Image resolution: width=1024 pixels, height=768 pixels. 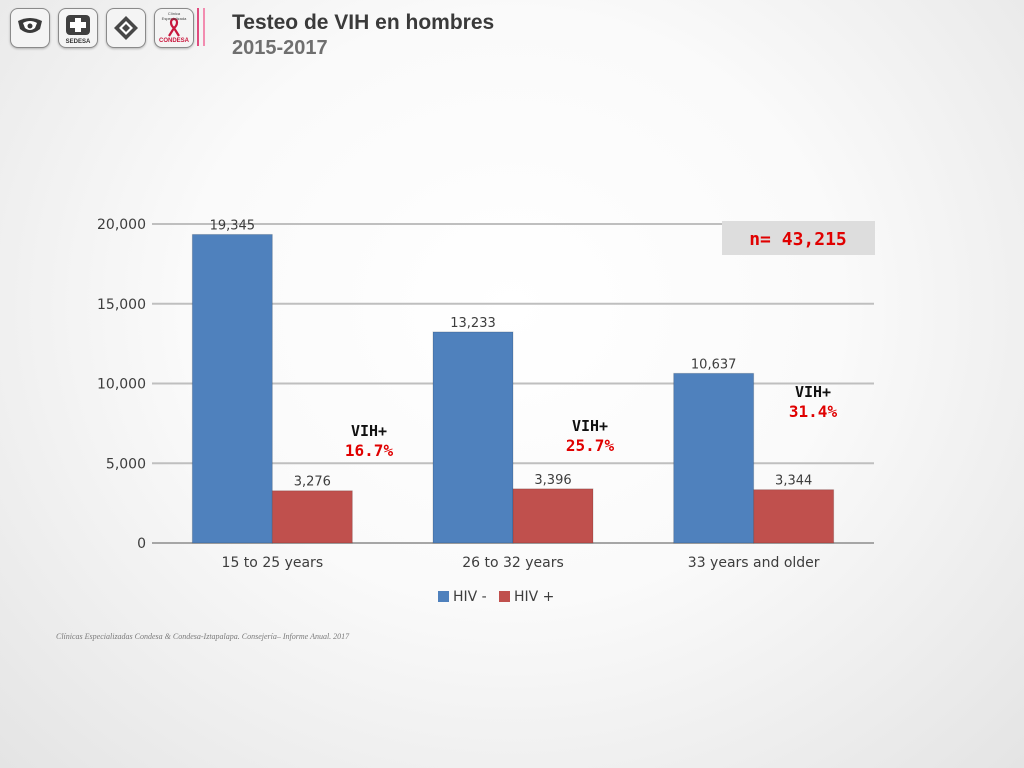 What do you see at coordinates (121, 225) in the screenshot?
I see `y-tick-label: 20,000` at bounding box center [121, 225].